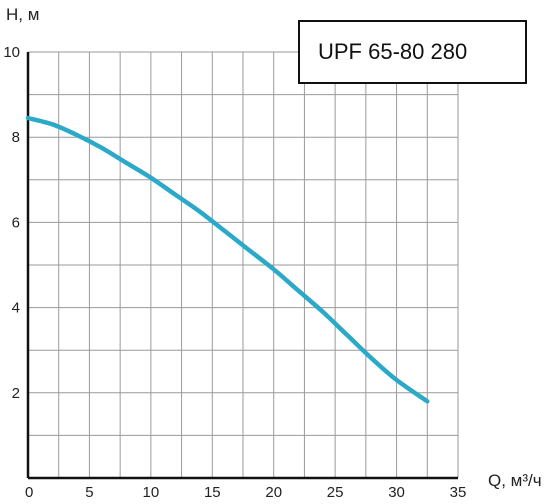 Image resolution: width=560 pixels, height=504 pixels. Describe the element at coordinates (396, 492) in the screenshot. I see `x-tick-label: 30` at that location.